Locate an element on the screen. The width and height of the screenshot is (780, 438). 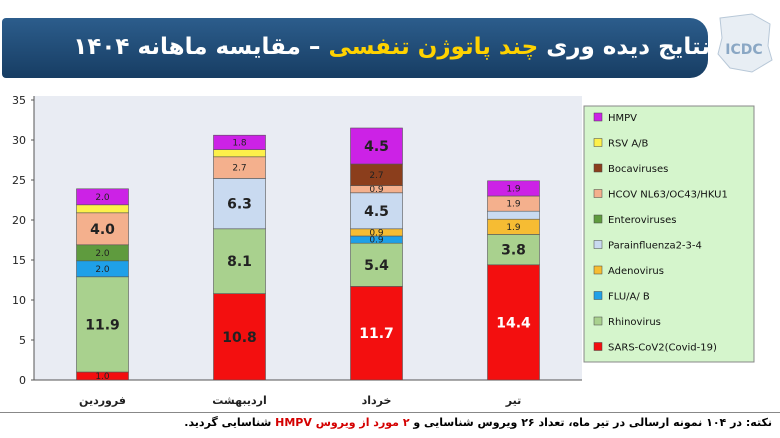
data-label: 14.4 is located at coordinates (513, 323).